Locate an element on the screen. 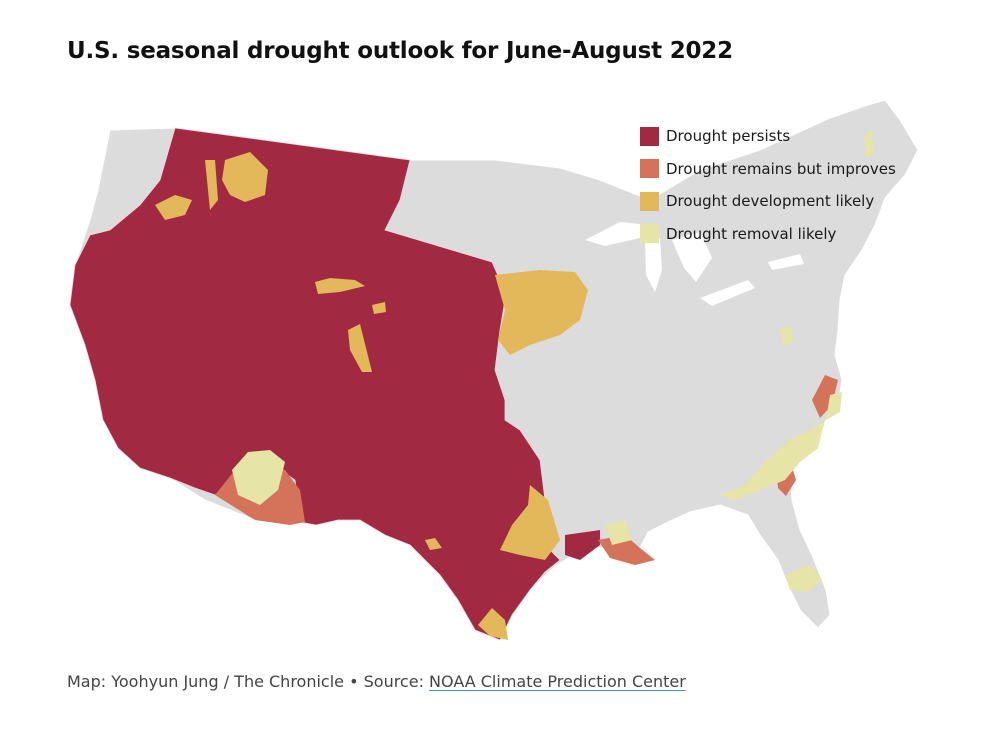 This screenshot has width=992, height=736. region-development-oregon is located at coordinates (173, 207).